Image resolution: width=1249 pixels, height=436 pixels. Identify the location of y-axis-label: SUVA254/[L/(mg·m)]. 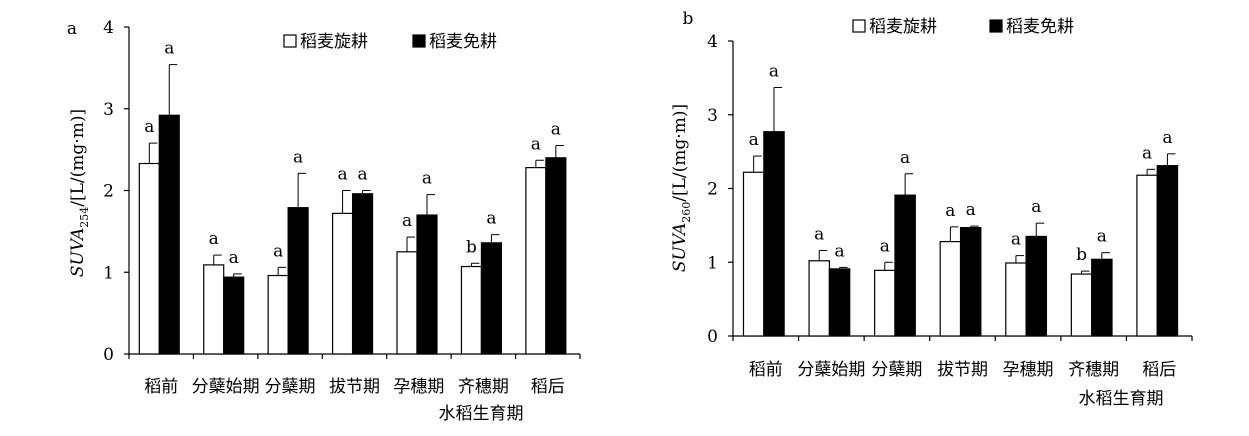
(79, 193).